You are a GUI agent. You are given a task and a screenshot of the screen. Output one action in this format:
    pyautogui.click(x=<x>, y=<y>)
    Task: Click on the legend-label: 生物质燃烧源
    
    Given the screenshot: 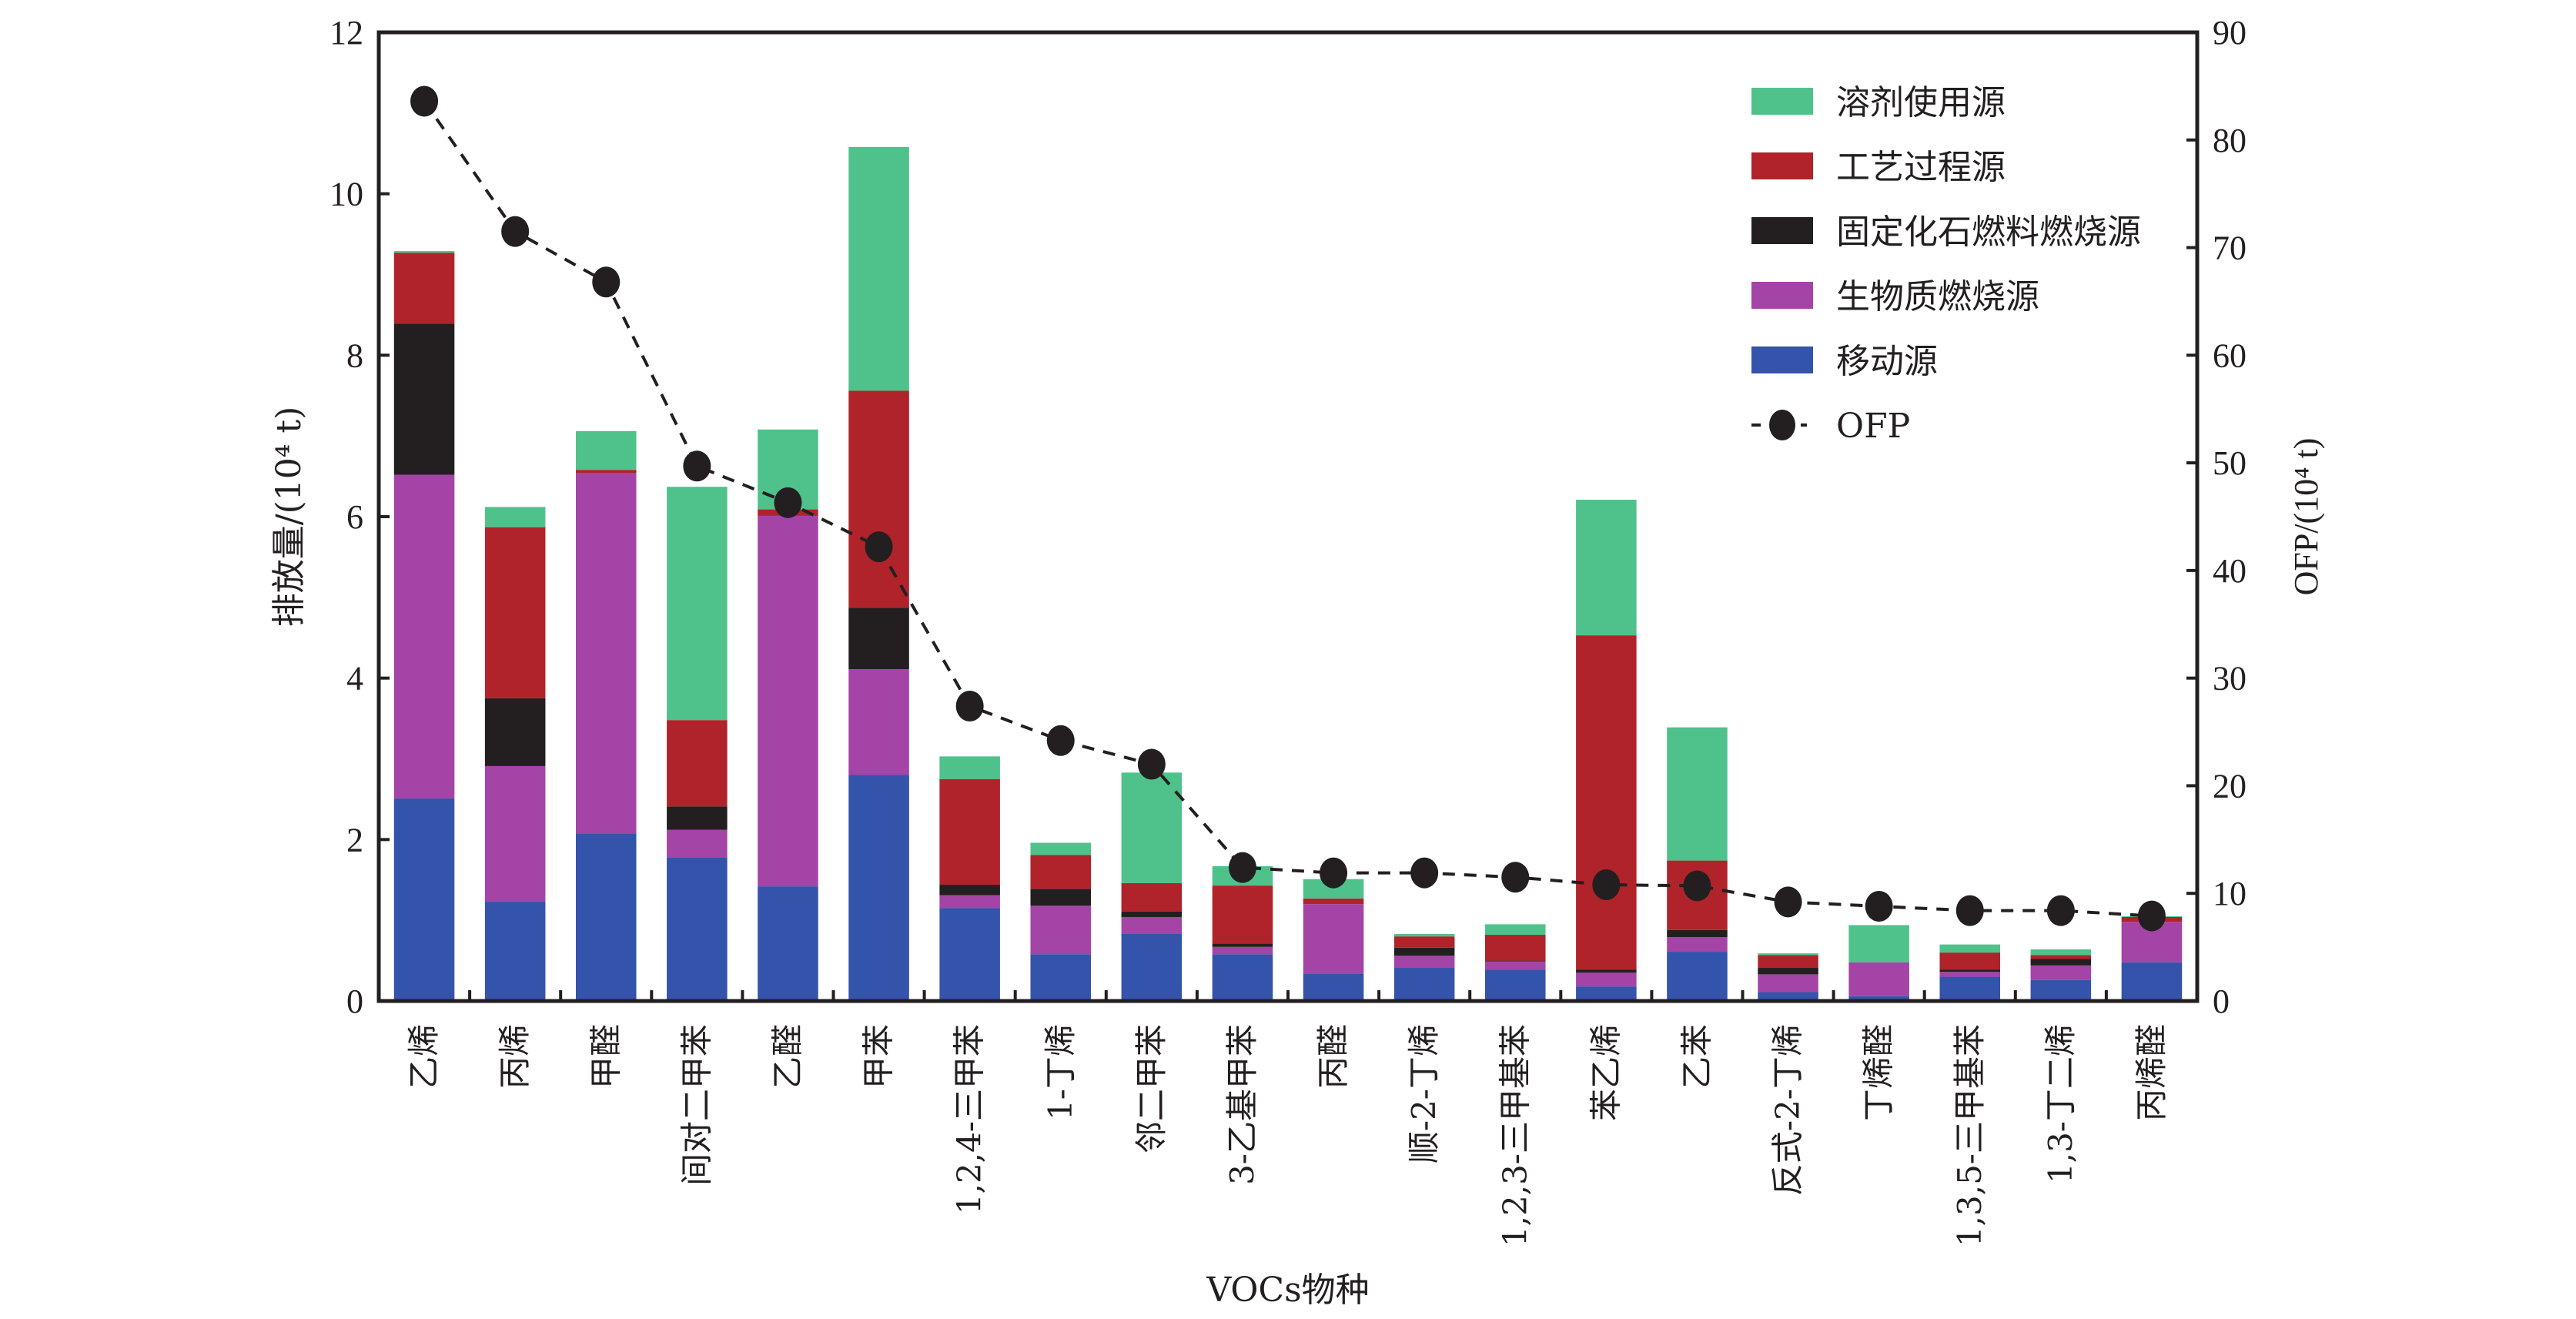 What is the action you would take?
    pyautogui.click(x=1937, y=296)
    